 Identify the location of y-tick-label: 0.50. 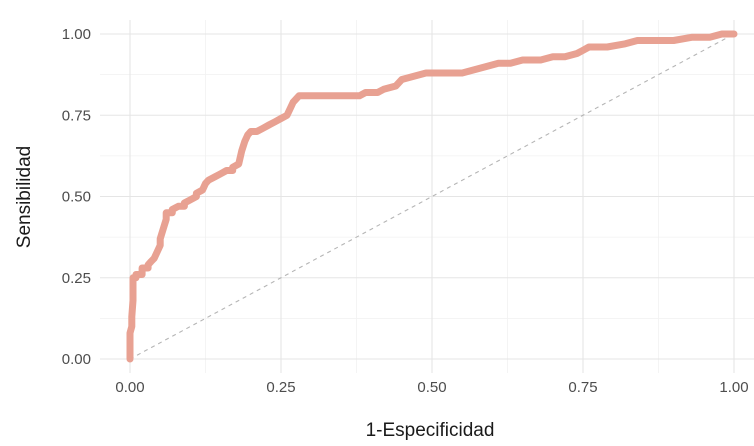
(76, 197).